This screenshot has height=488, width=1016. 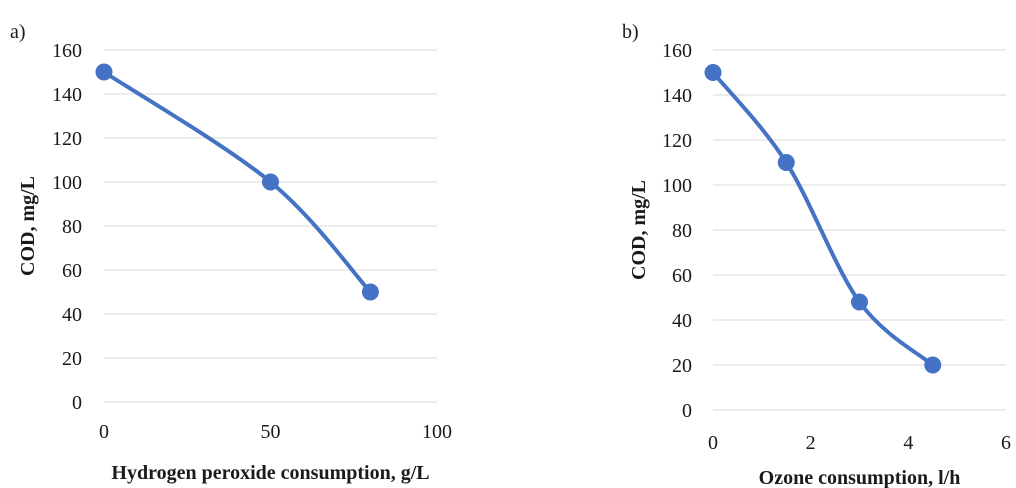 What do you see at coordinates (860, 477) in the screenshot?
I see `x-axis-title: Ozone consumption, l/h` at bounding box center [860, 477].